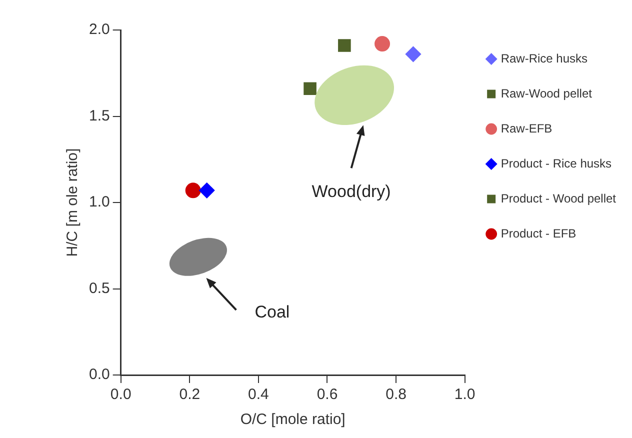 Image resolution: width=632 pixels, height=438 pixels. What do you see at coordinates (546, 93) in the screenshot?
I see `legend-label: Raw-Wood pellet` at bounding box center [546, 93].